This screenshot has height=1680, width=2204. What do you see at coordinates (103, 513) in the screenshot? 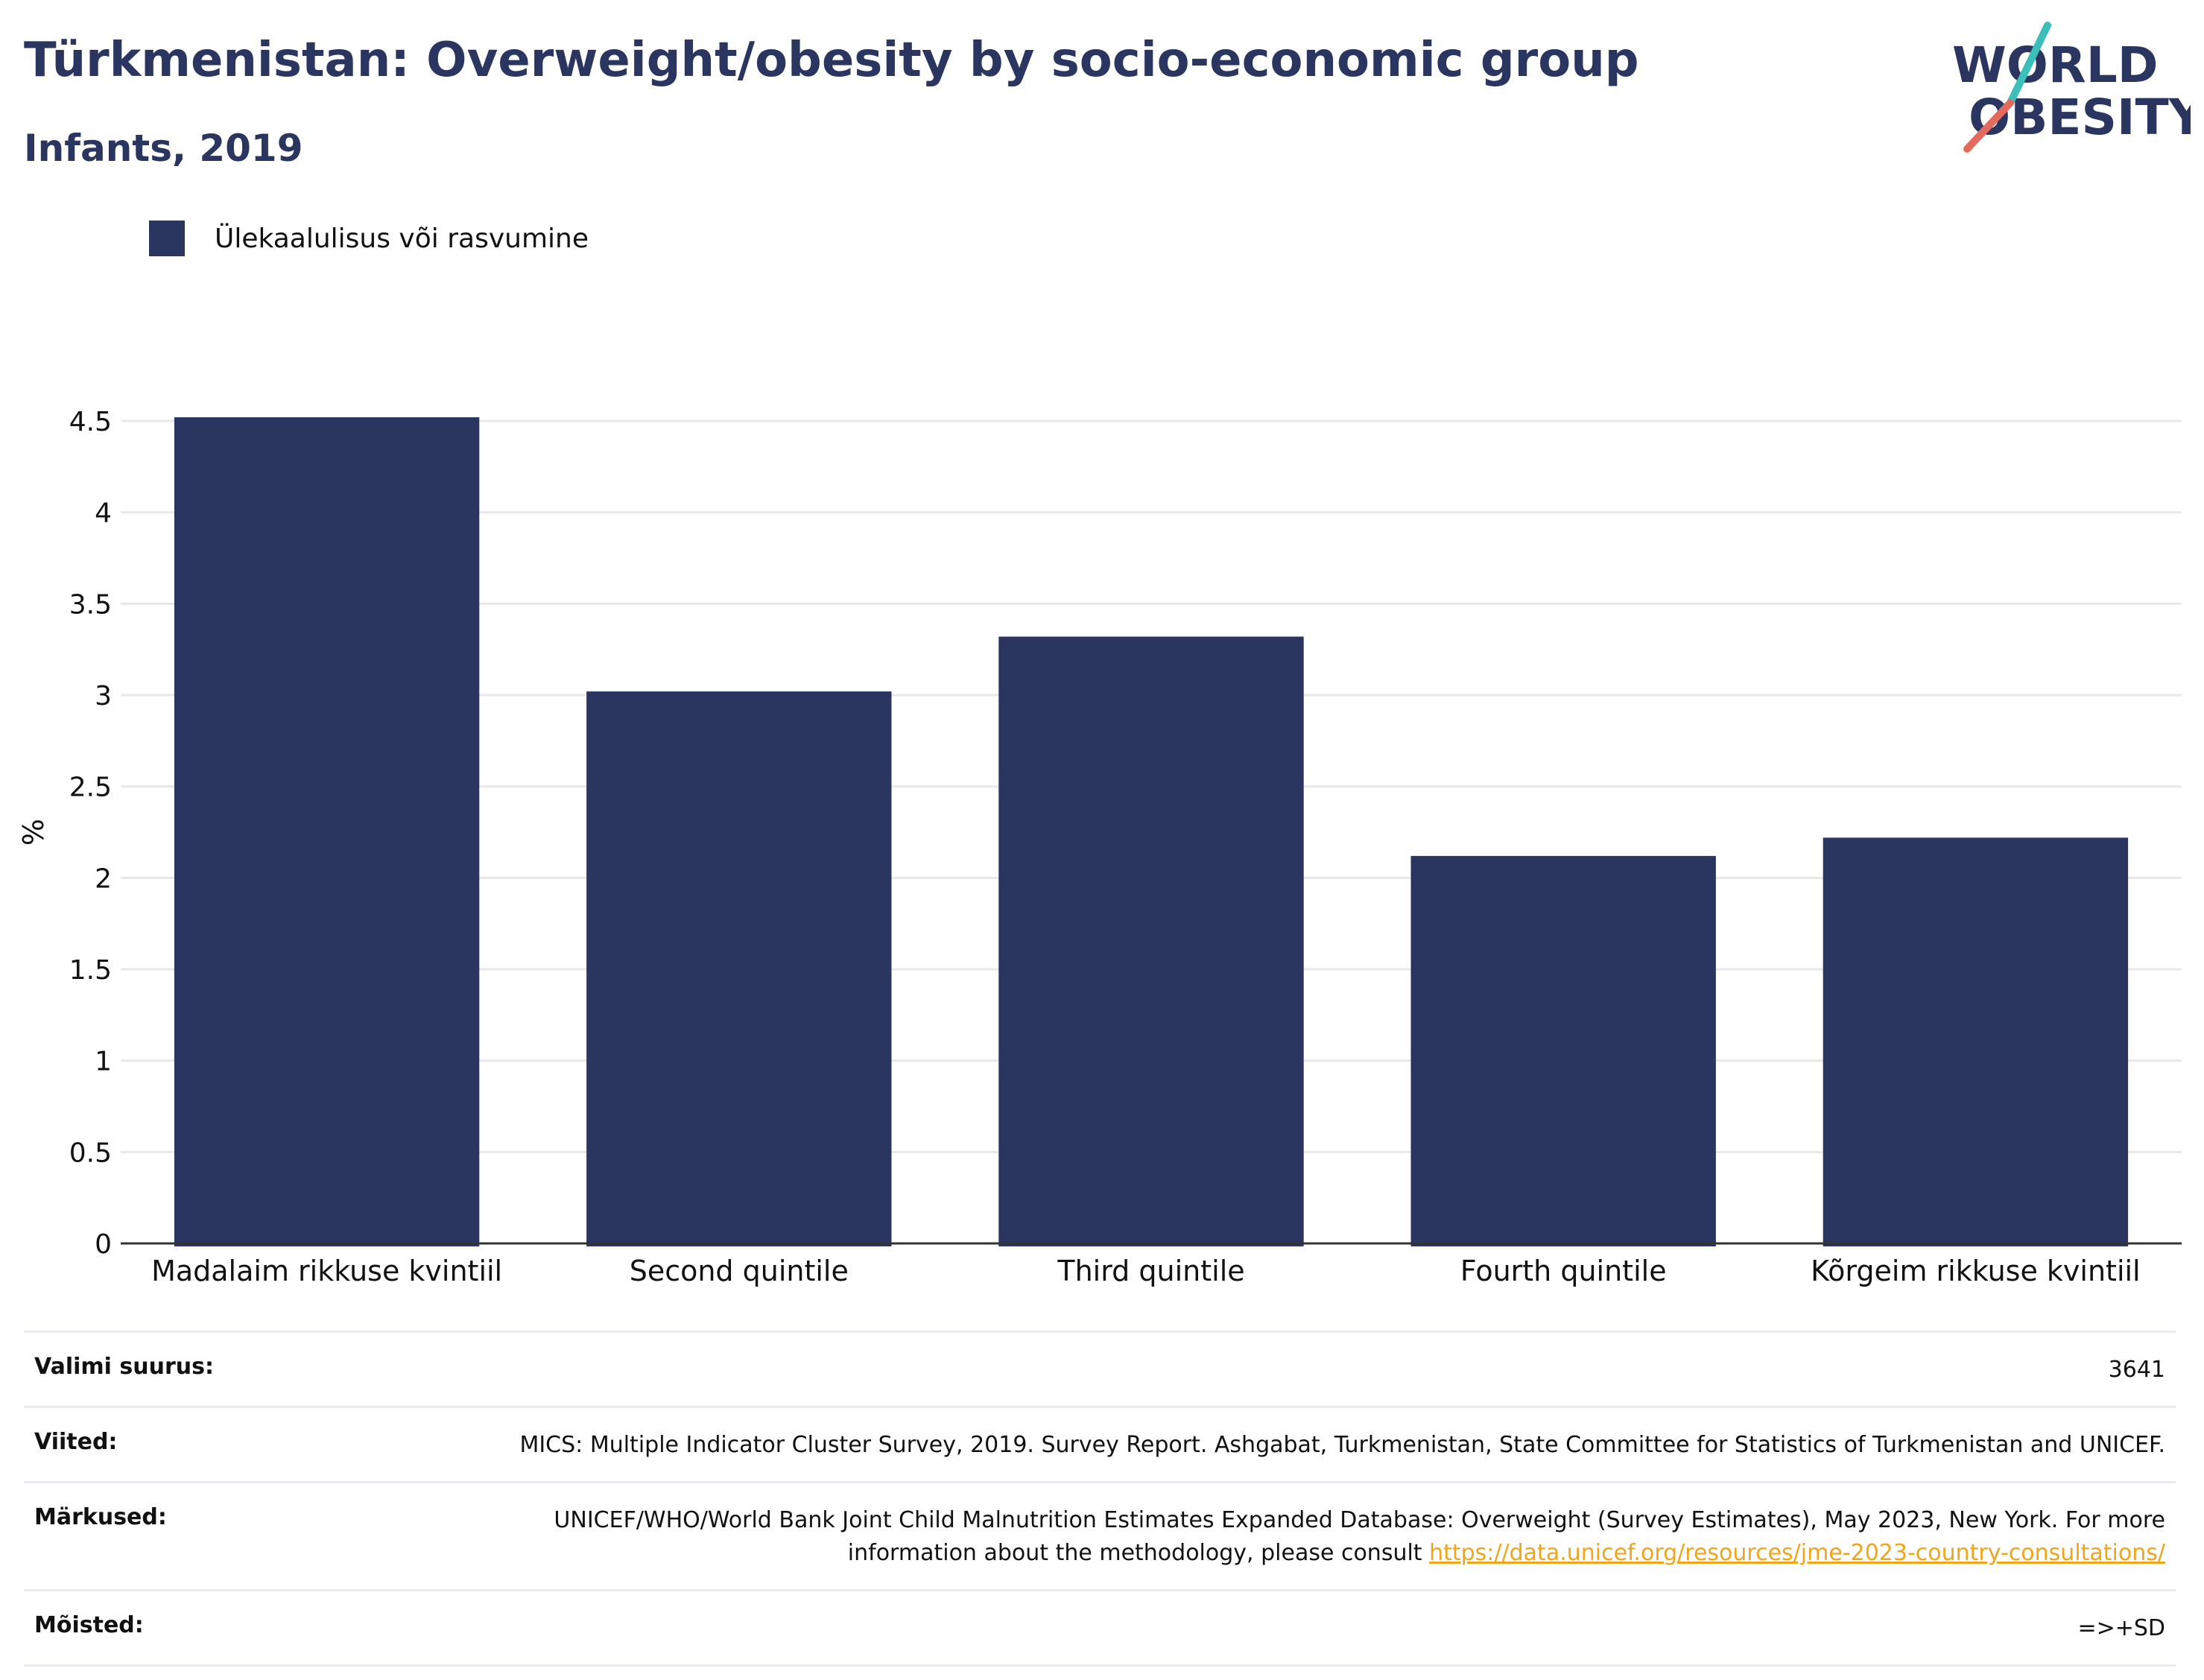
I see `y-tick-label: 4` at bounding box center [103, 513].